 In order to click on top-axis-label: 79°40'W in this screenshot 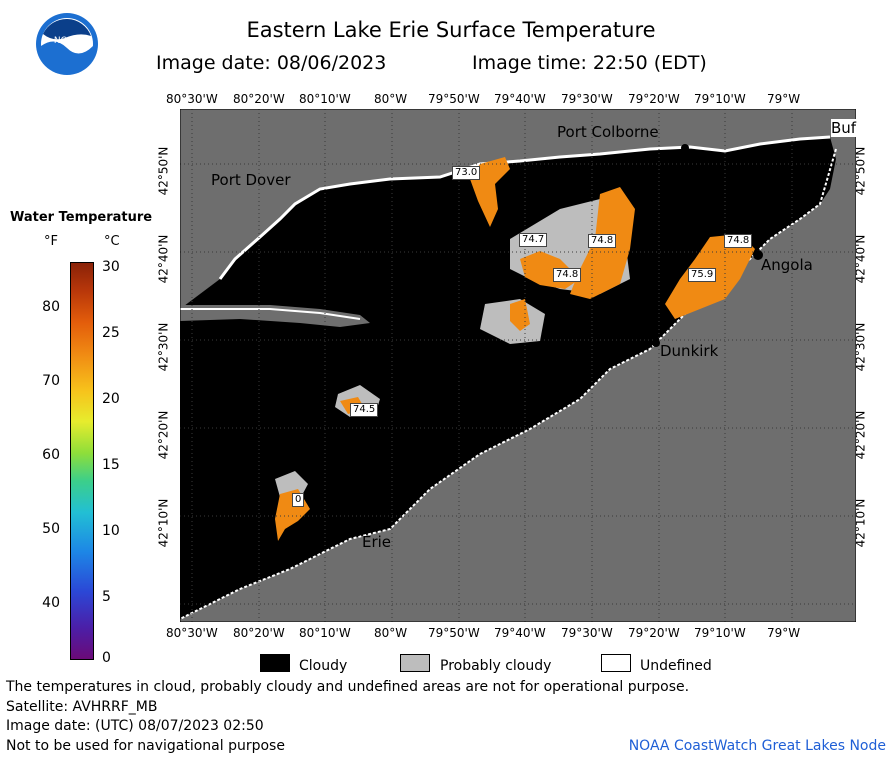, I will do `click(520, 99)`.